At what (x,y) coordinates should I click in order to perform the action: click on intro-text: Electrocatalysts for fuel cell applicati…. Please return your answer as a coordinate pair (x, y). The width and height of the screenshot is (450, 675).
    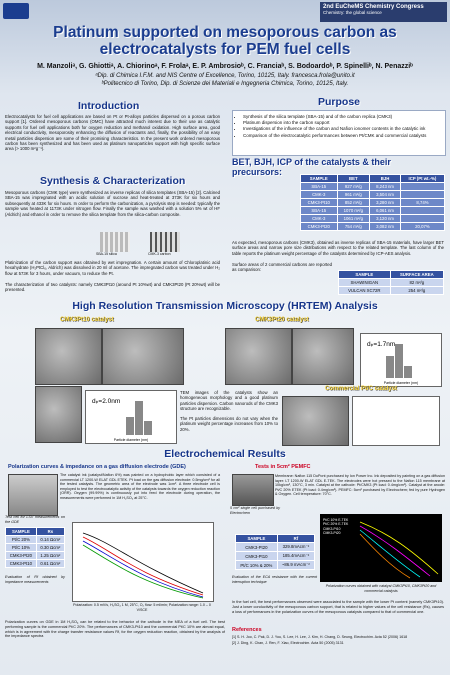
    Looking at the image, I should click on (112, 133).